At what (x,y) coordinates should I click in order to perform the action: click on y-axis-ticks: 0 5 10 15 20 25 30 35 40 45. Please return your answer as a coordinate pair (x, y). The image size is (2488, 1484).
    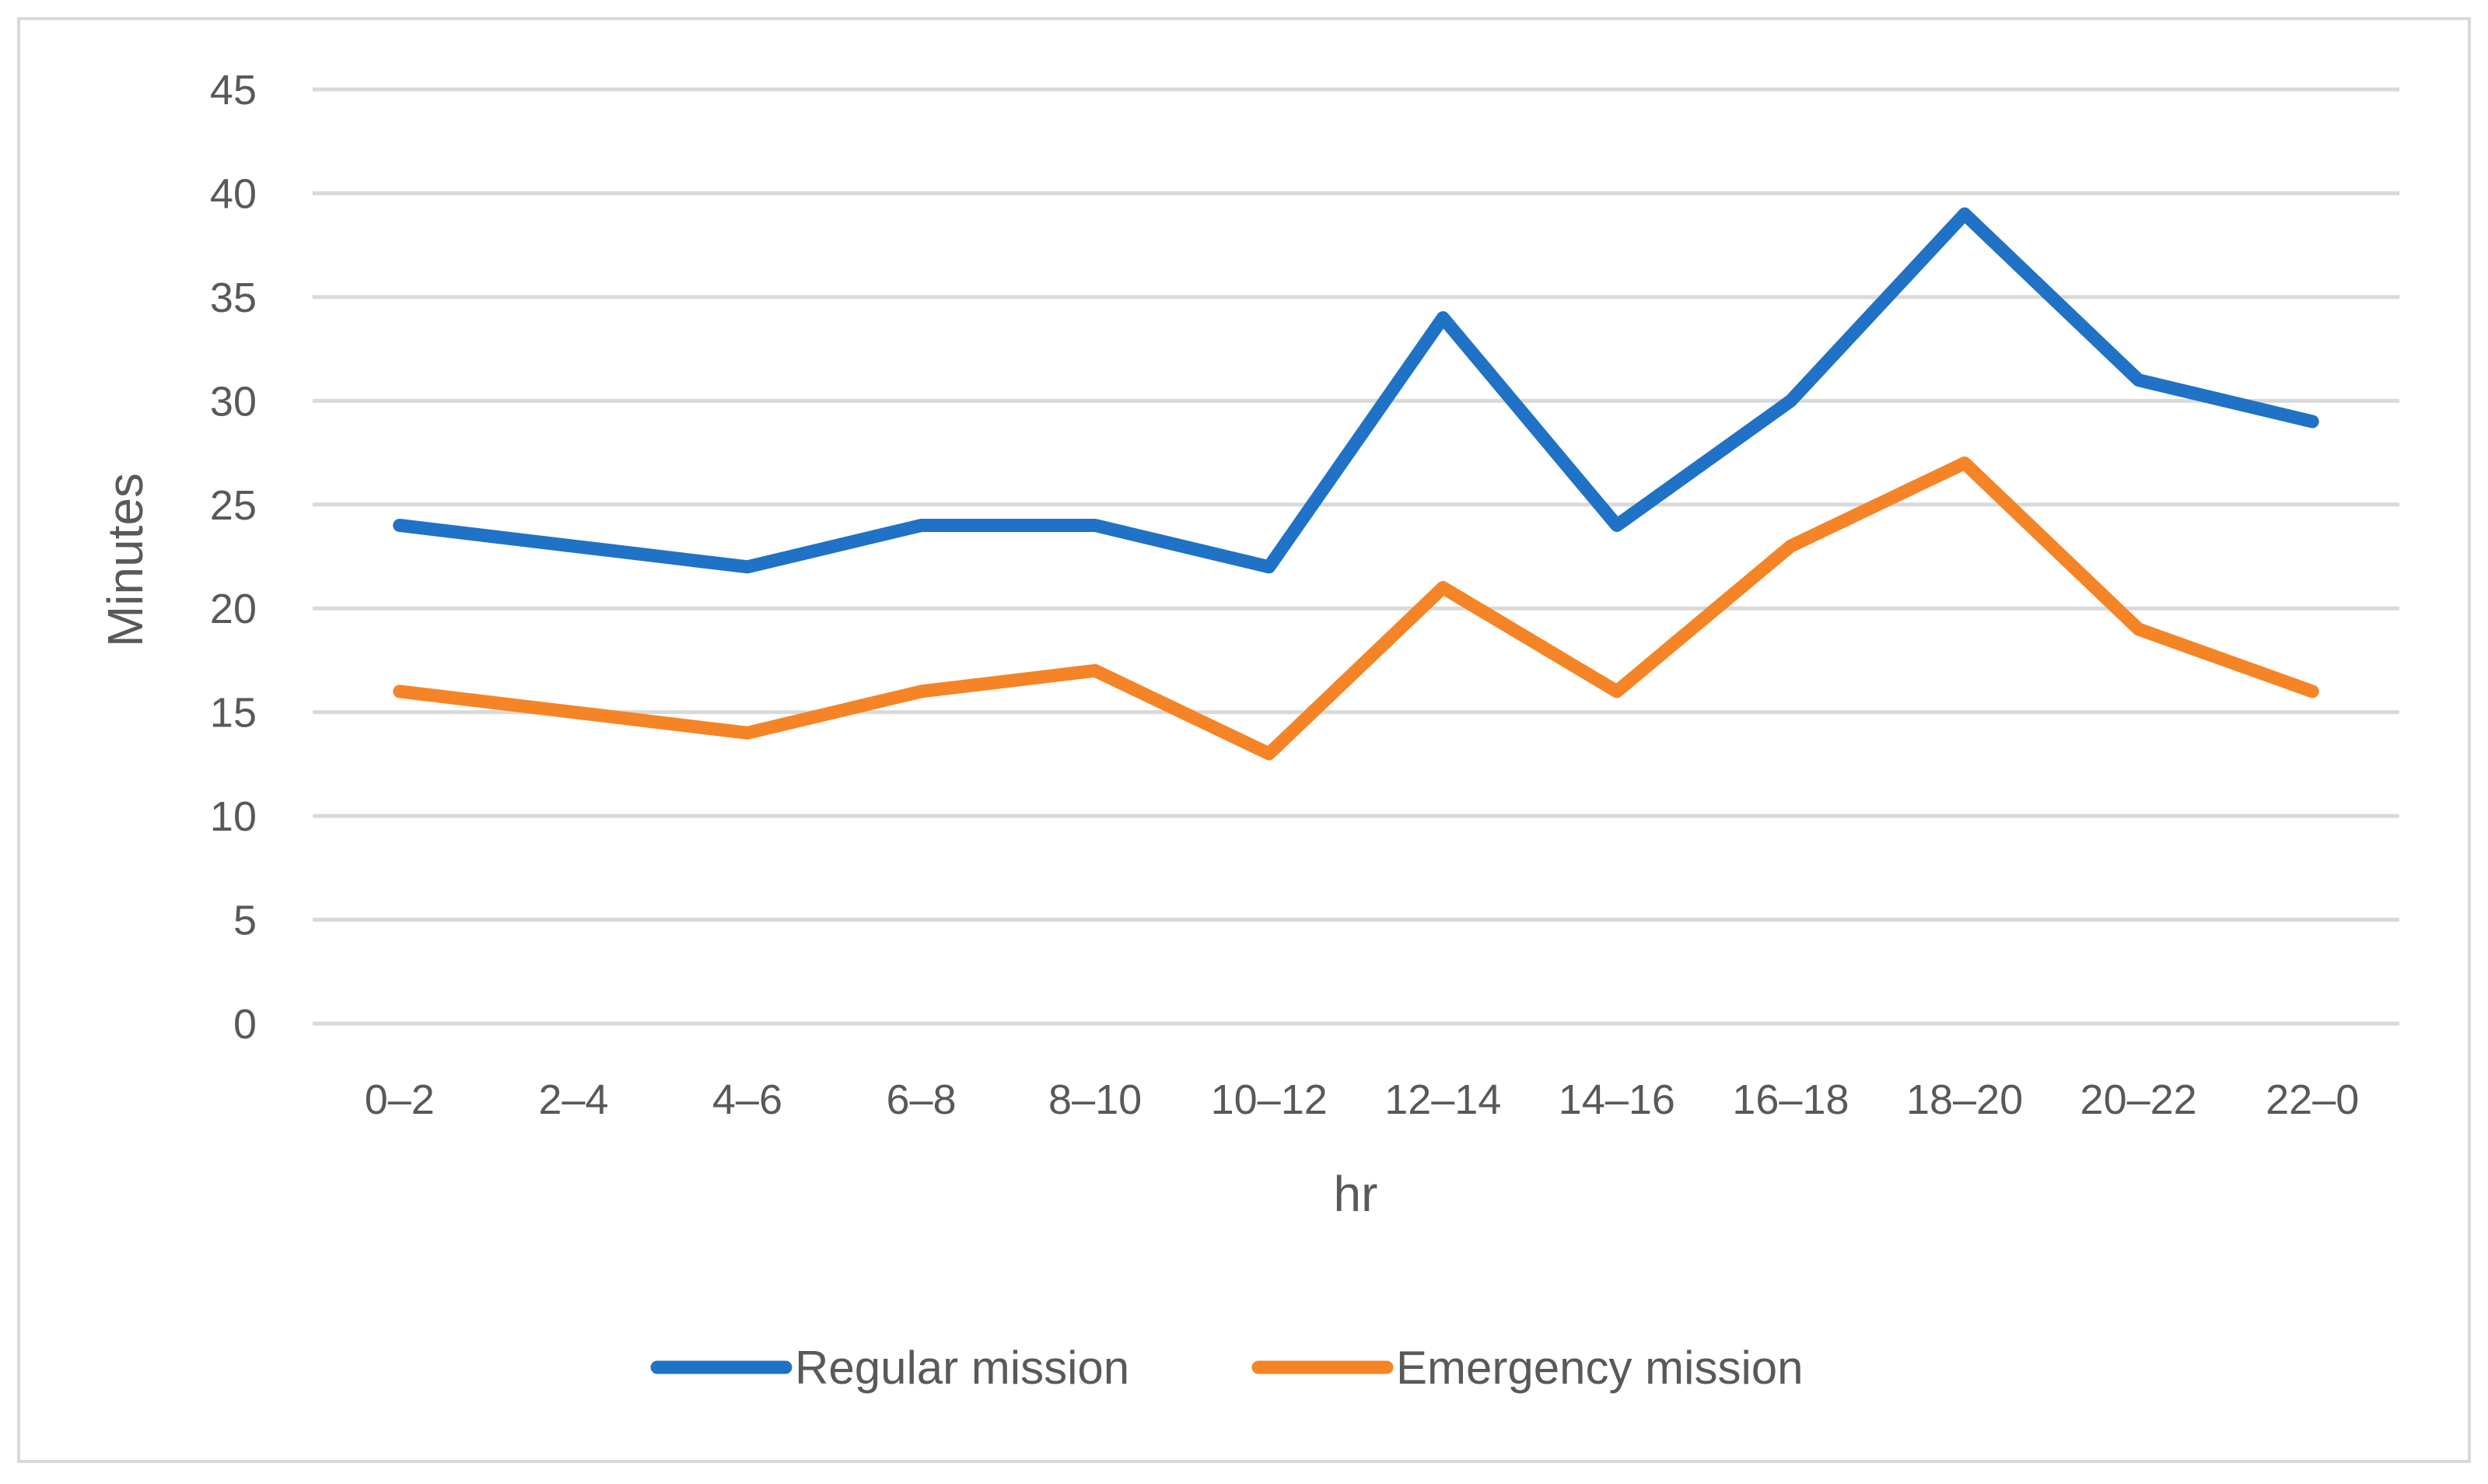
    Looking at the image, I should click on (233, 557).